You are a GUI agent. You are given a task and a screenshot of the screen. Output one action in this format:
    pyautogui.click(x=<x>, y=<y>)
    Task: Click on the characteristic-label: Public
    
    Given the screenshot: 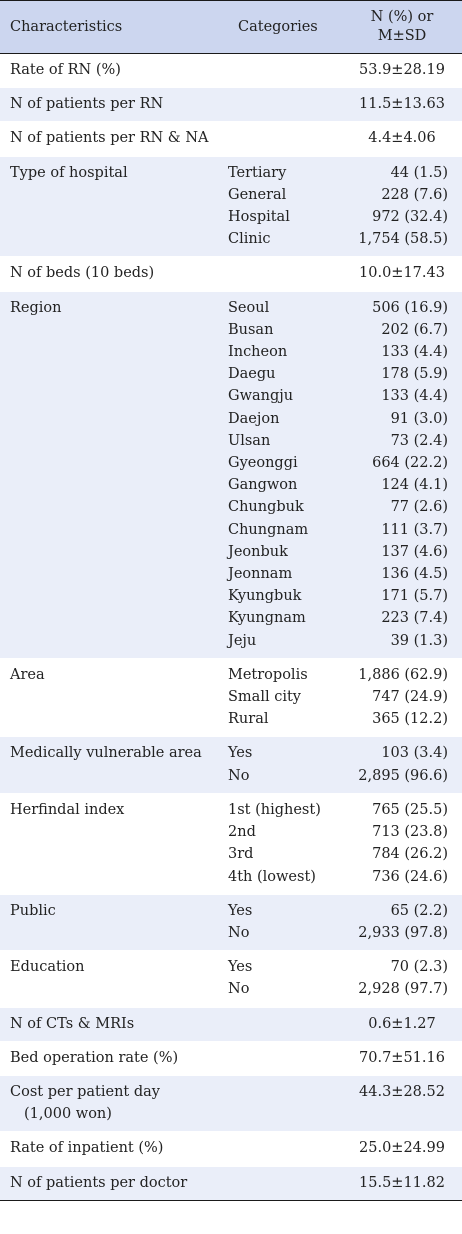 What is the action you would take?
    pyautogui.click(x=33, y=910)
    